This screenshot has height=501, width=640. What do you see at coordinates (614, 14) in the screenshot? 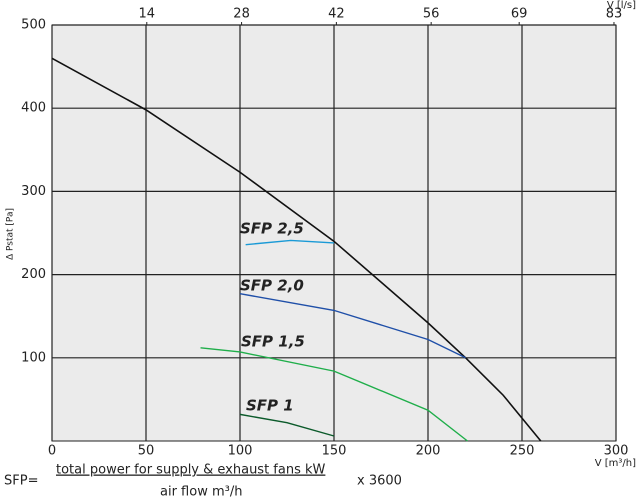
I see `x2-tick-label: 83` at bounding box center [614, 14].